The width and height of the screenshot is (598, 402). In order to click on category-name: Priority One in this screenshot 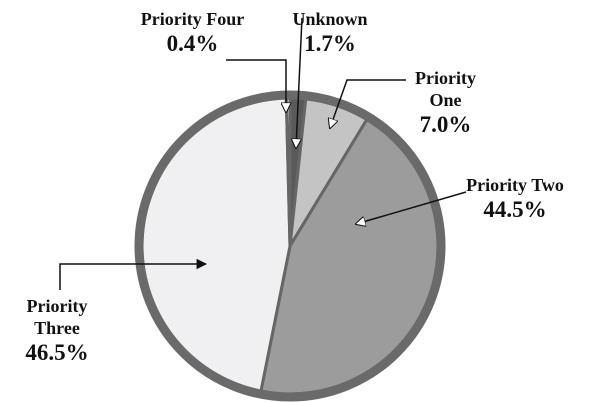, I will do `click(445, 89)`.